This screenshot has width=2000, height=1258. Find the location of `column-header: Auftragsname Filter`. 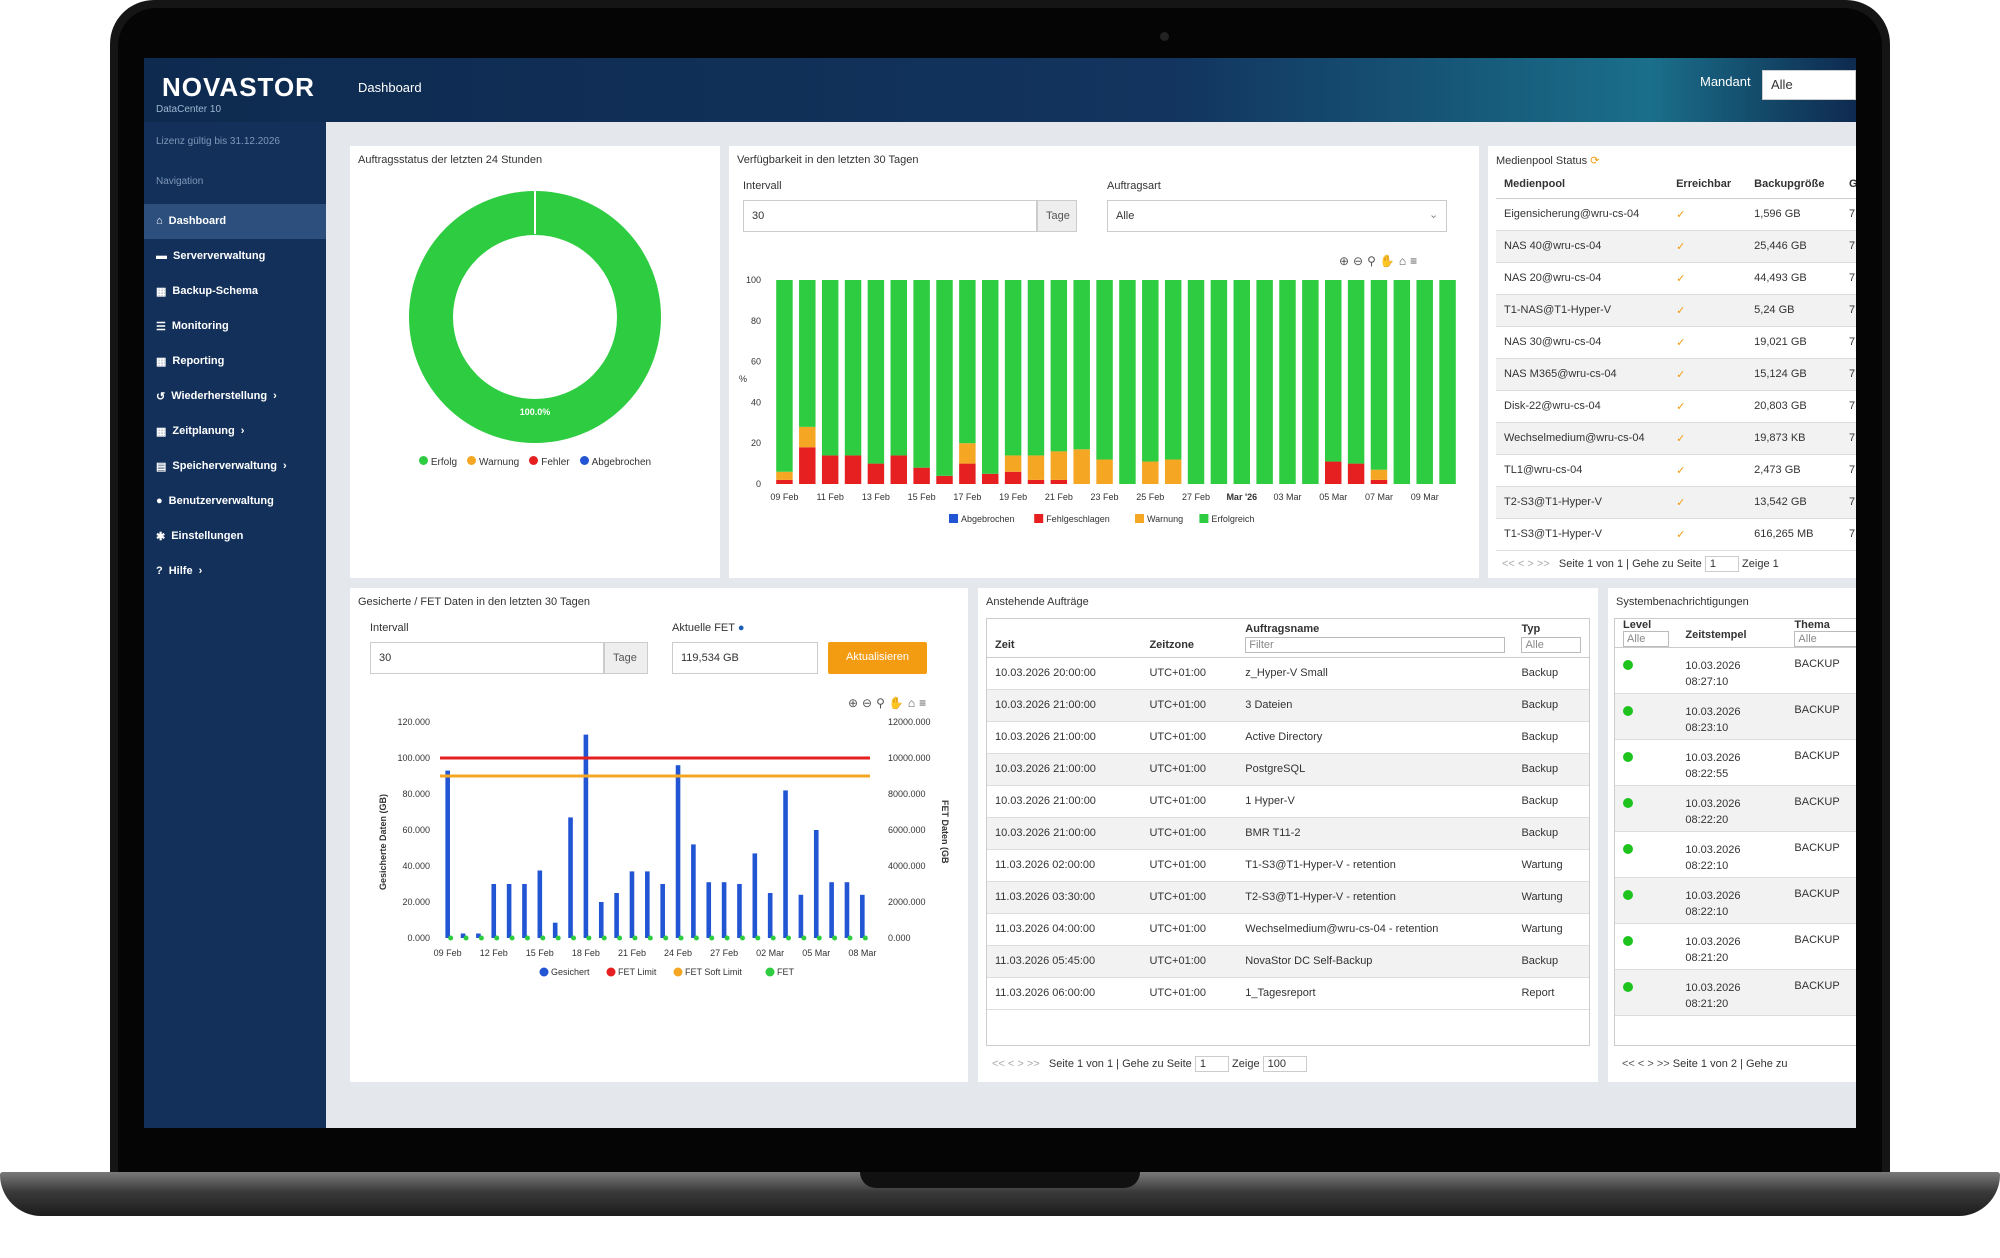

column-header: Auftragsname Filter is located at coordinates (1375, 638).